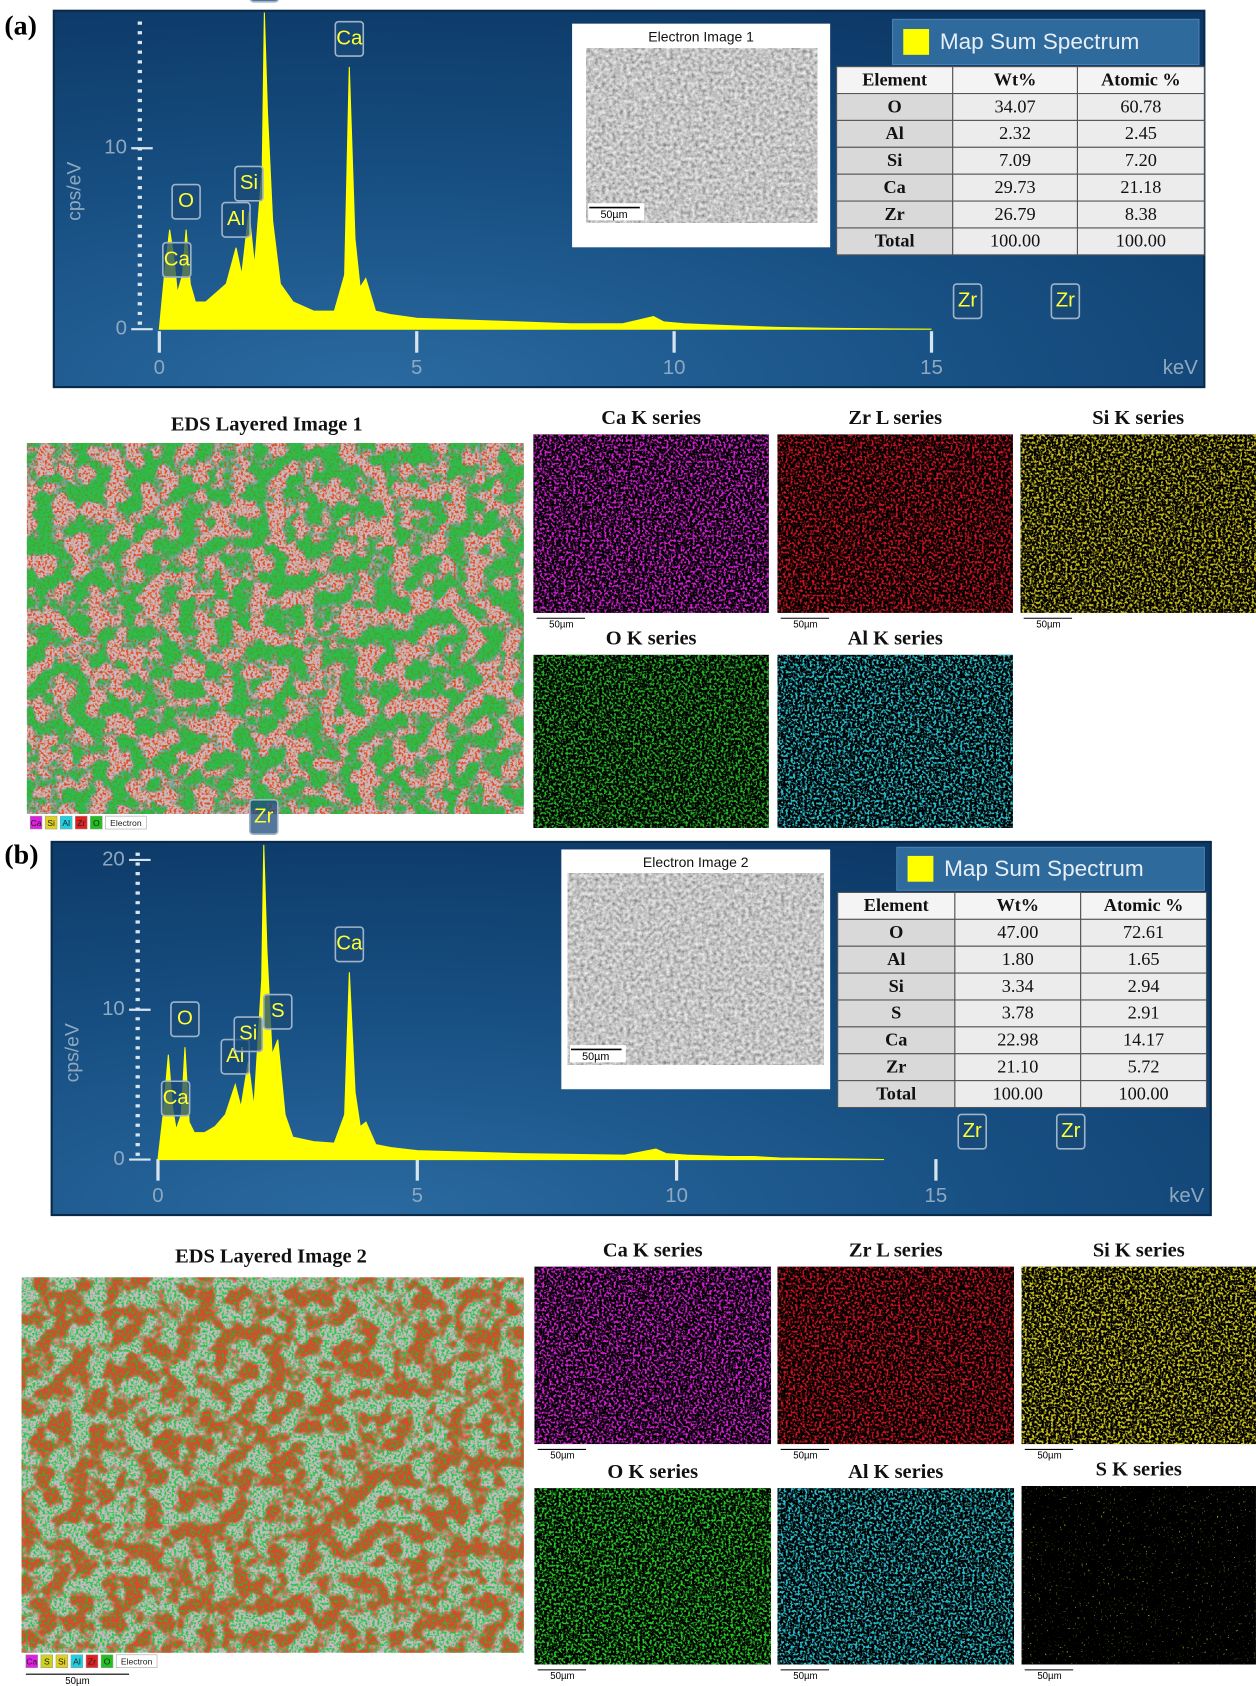  I want to click on table-header: Wt%, so click(1015, 79).